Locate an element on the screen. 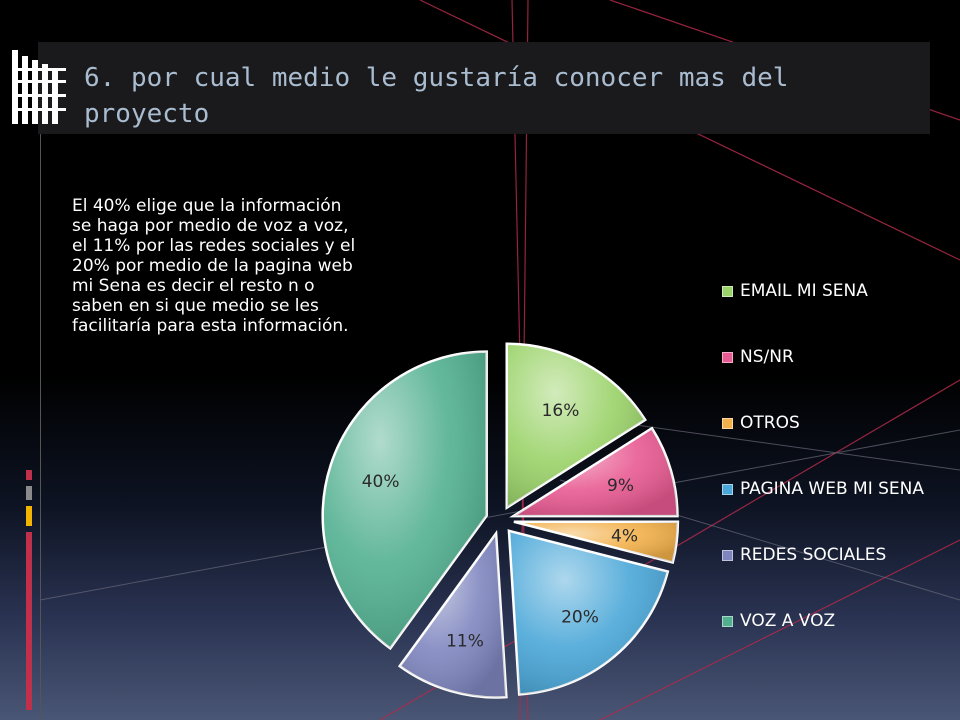 Image resolution: width=960 pixels, height=720 pixels. pie-slice-voz-a-voz is located at coordinates (404, 500).